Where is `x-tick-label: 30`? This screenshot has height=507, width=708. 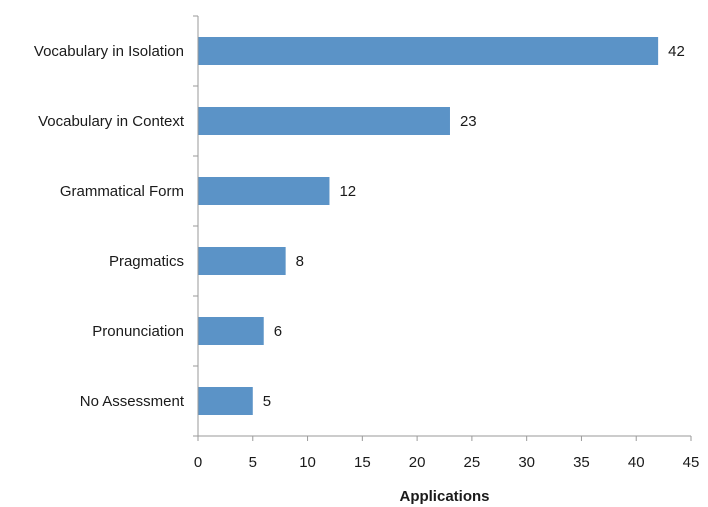 x-tick-label: 30 is located at coordinates (526, 462).